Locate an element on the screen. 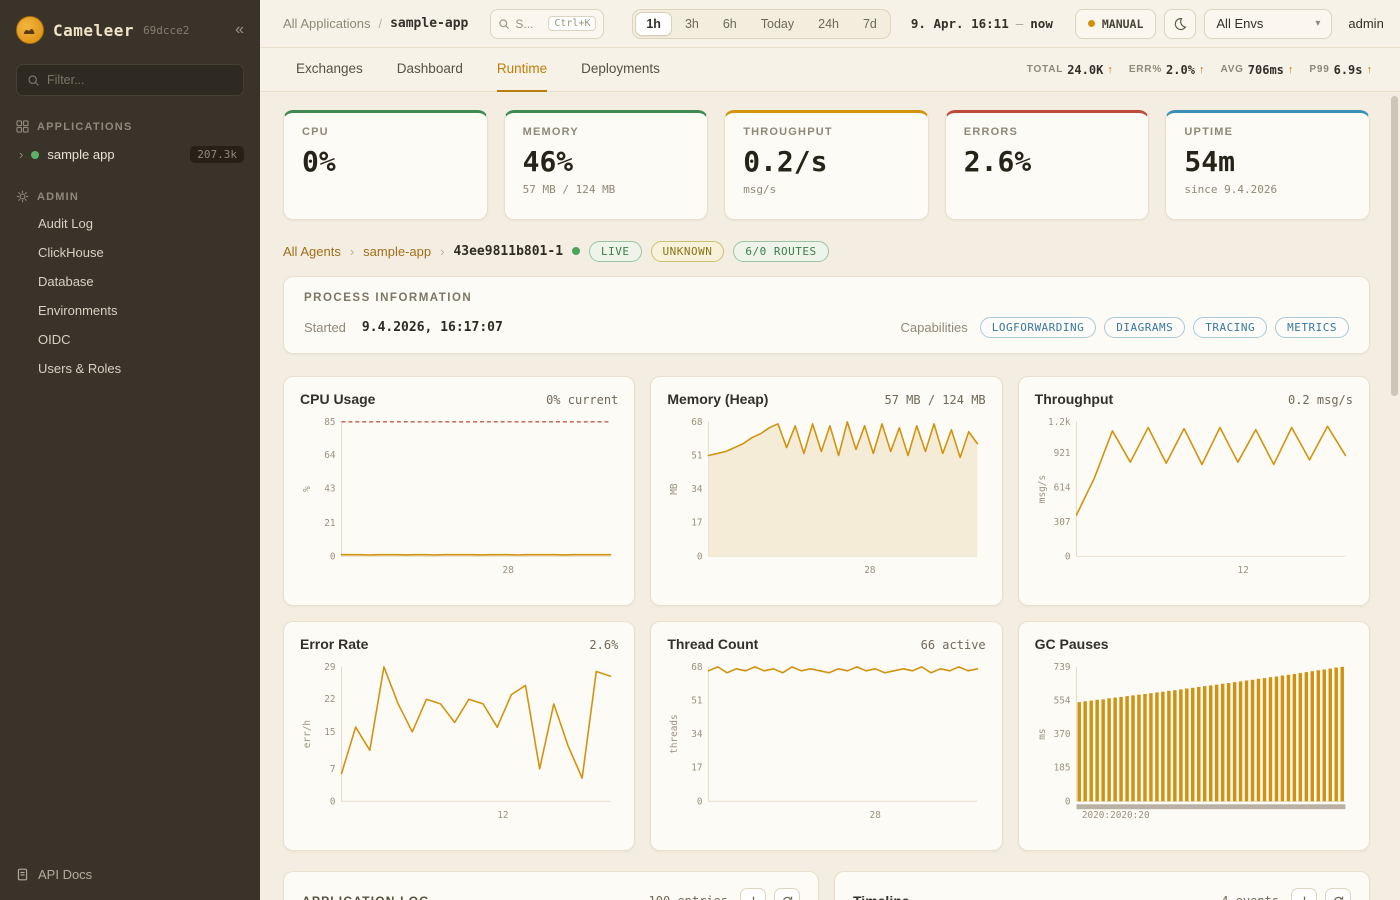 This screenshot has width=1400, height=900. svg-text: 28 is located at coordinates (876, 815).